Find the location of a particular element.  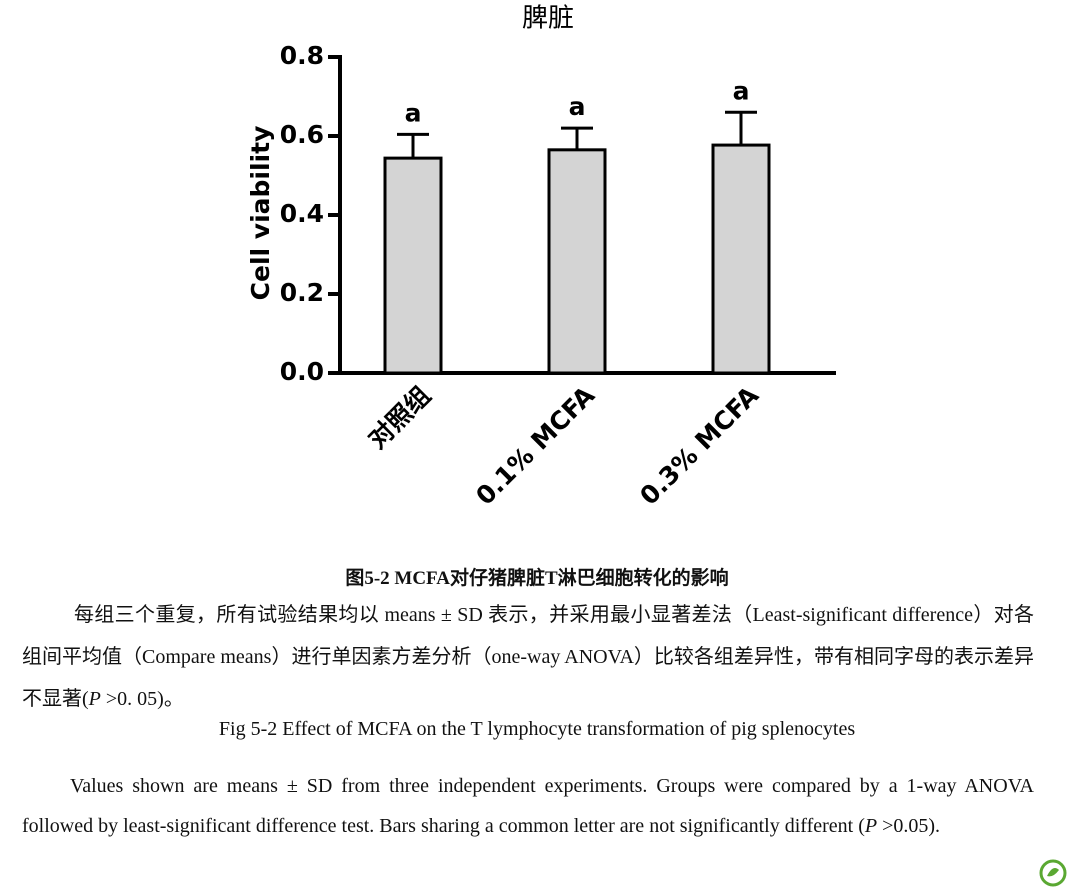

y-tick-label: 0.0 is located at coordinates (302, 371).